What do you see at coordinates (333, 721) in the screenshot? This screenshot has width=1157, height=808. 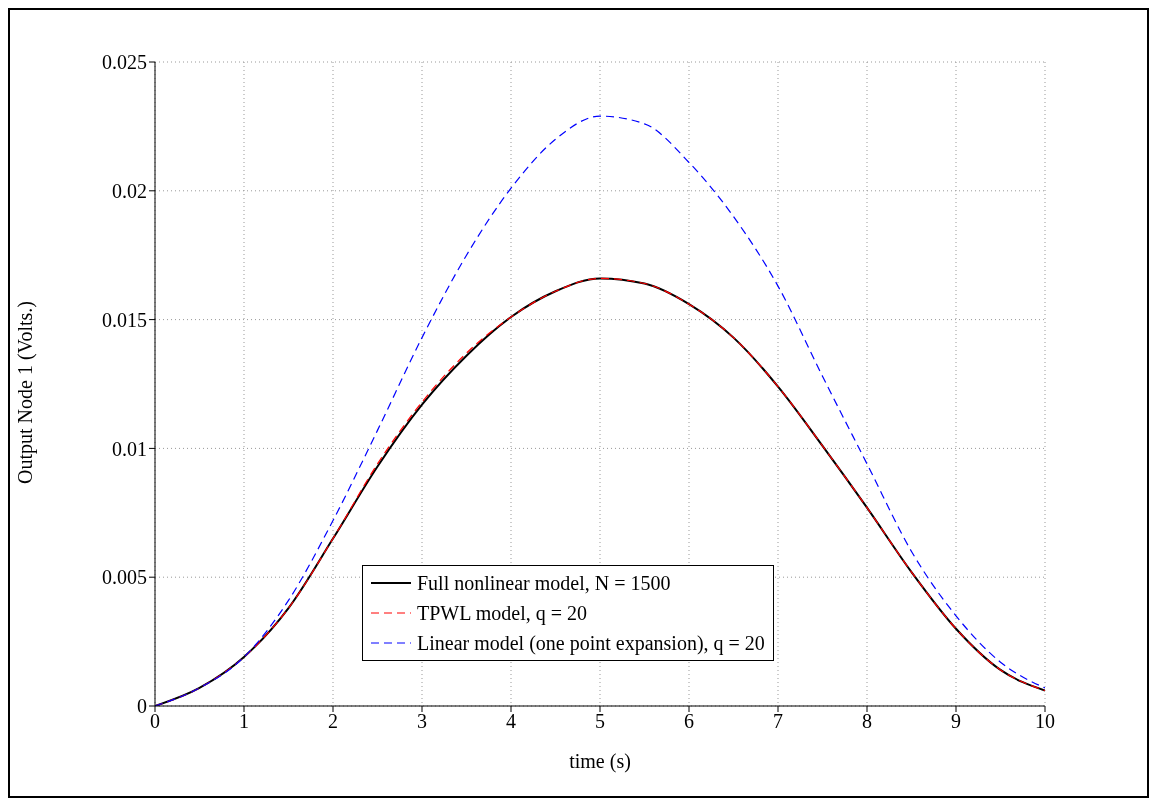 I see `x-tick-label: 2` at bounding box center [333, 721].